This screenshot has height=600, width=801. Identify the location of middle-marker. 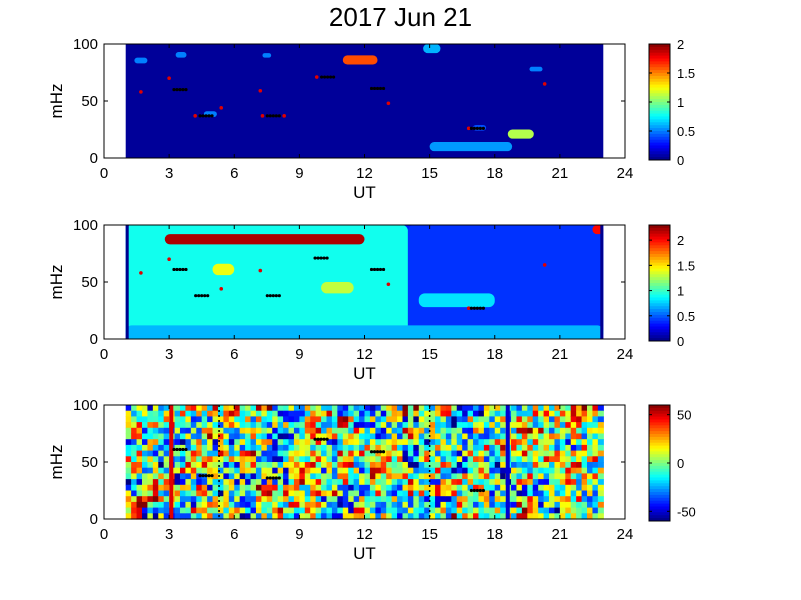
(141, 273).